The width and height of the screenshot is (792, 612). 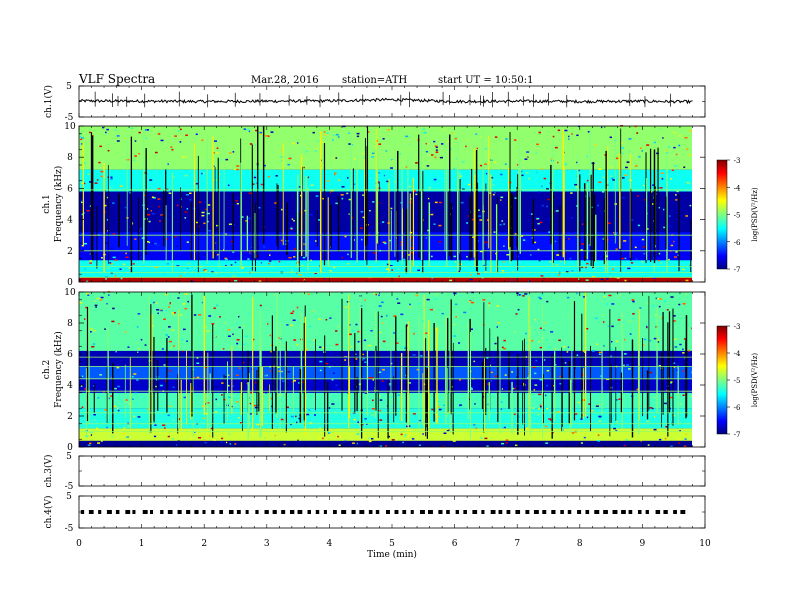 I want to click on no-data-area, so click(x=698, y=204).